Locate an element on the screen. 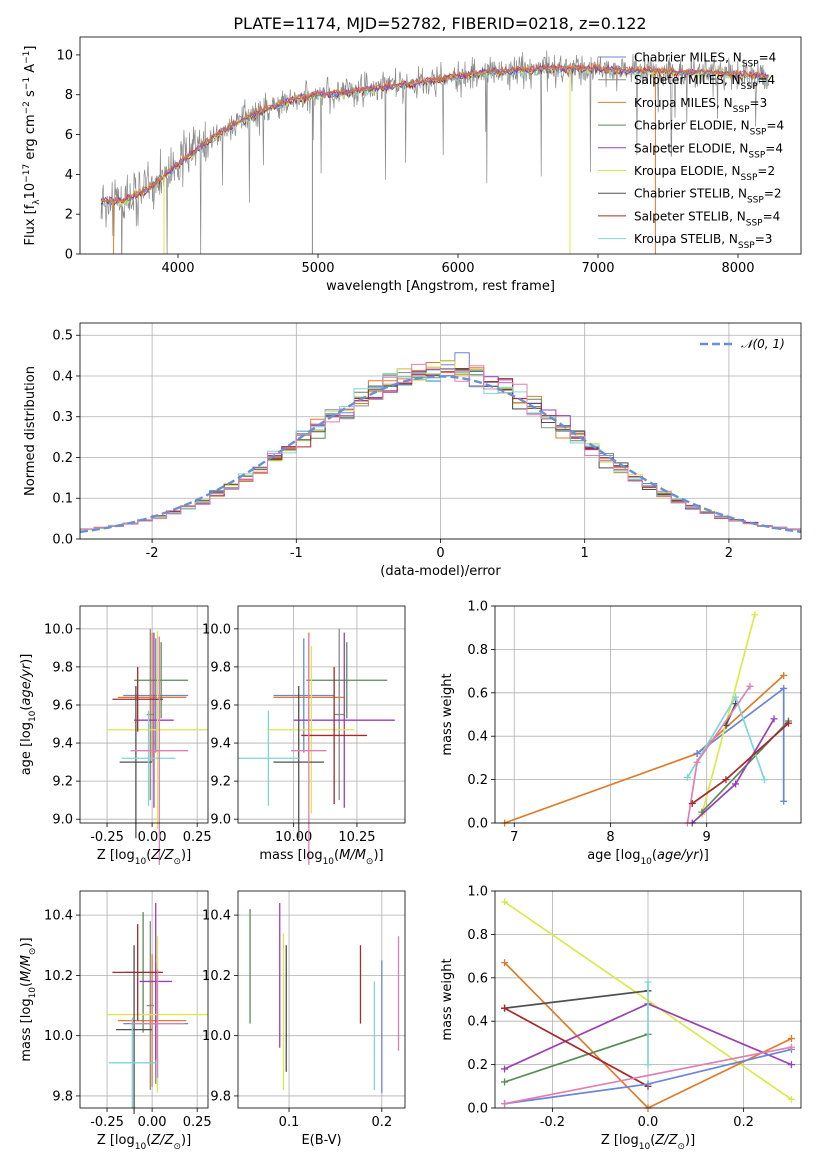 The image size is (819, 1174). x-axis-label: (data-model)/error is located at coordinates (440, 571).